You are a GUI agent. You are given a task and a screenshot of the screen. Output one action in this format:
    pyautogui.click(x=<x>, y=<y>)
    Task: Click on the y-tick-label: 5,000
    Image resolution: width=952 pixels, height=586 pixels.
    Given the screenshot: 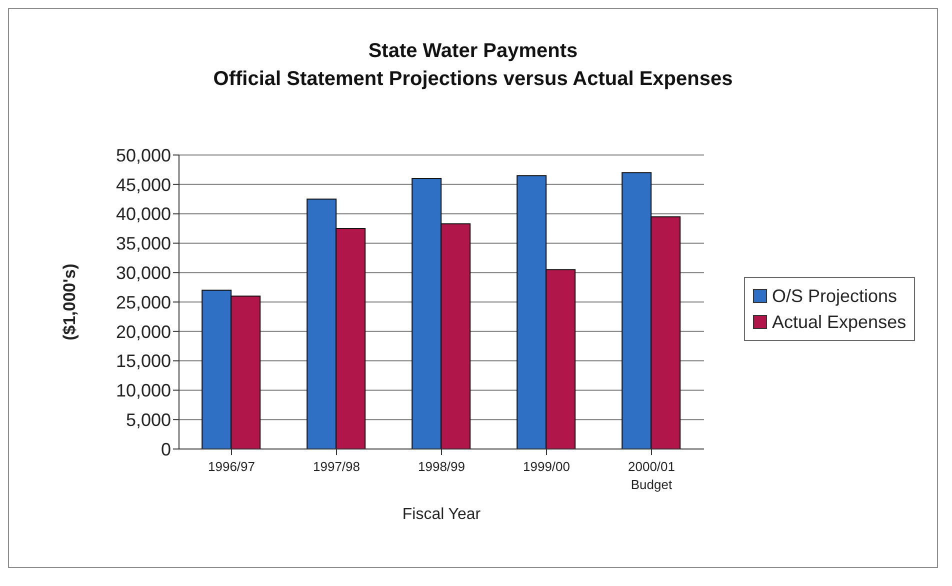 What is the action you would take?
    pyautogui.click(x=148, y=420)
    